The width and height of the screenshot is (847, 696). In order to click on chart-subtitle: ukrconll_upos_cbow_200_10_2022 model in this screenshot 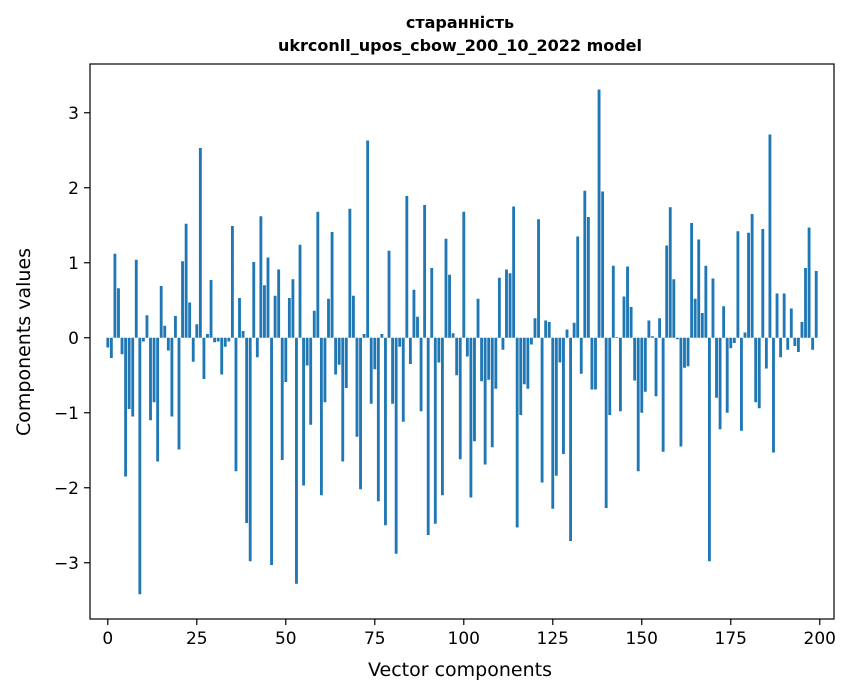, I will do `click(460, 45)`.